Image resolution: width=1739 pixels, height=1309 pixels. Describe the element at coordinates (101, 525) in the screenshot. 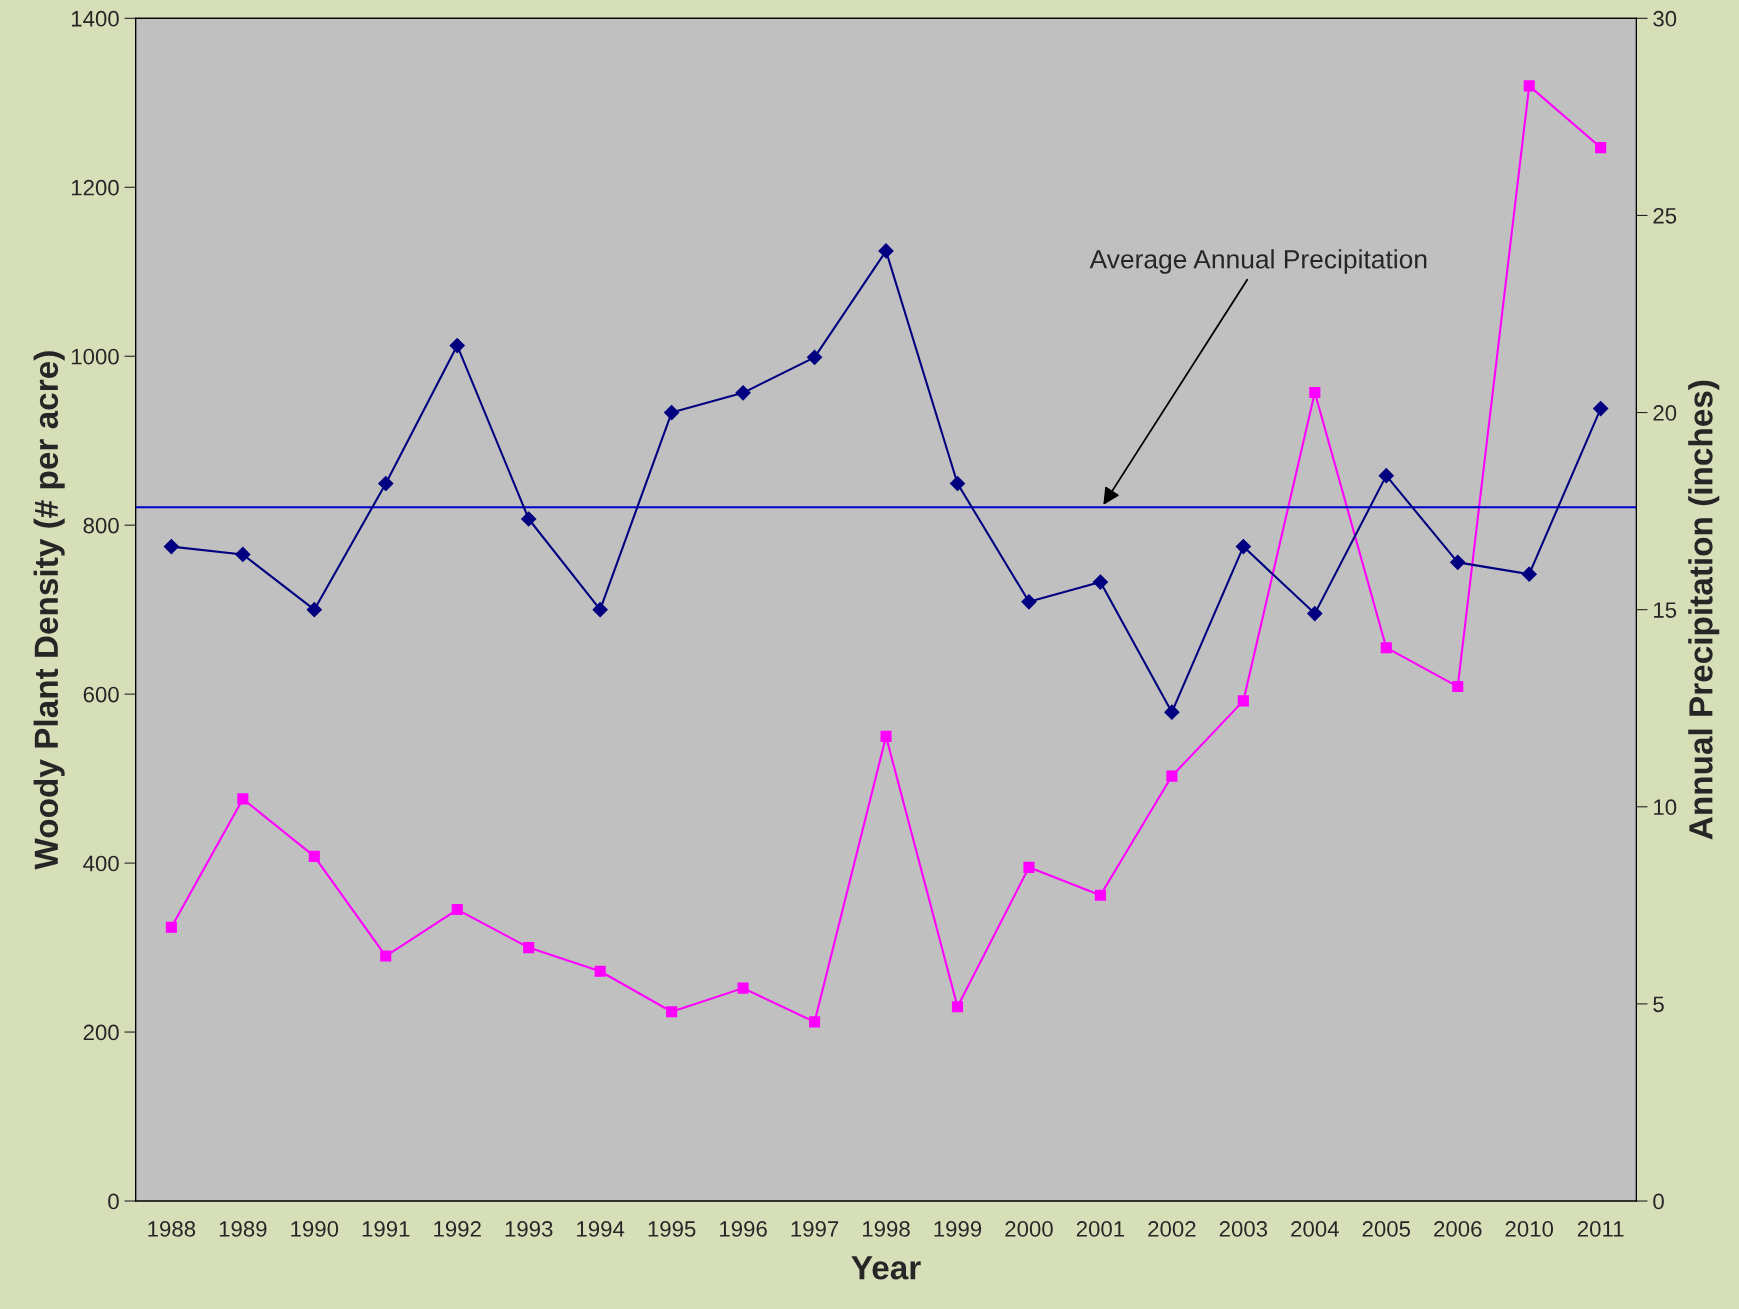

I see `y-tick-label: 800` at that location.